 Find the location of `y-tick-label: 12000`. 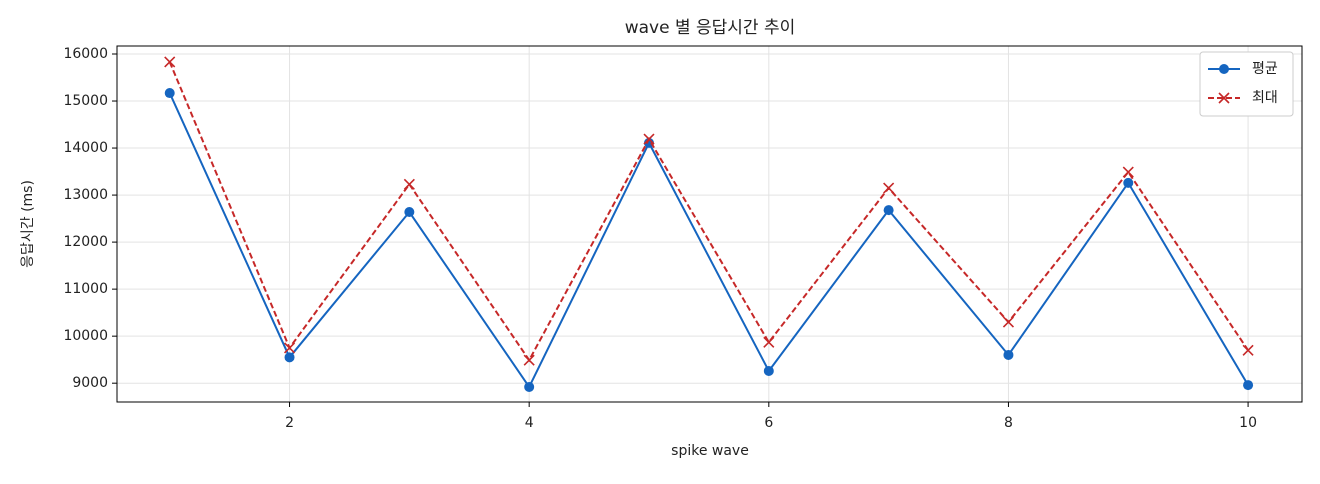

y-tick-label: 12000 is located at coordinates (85, 242).